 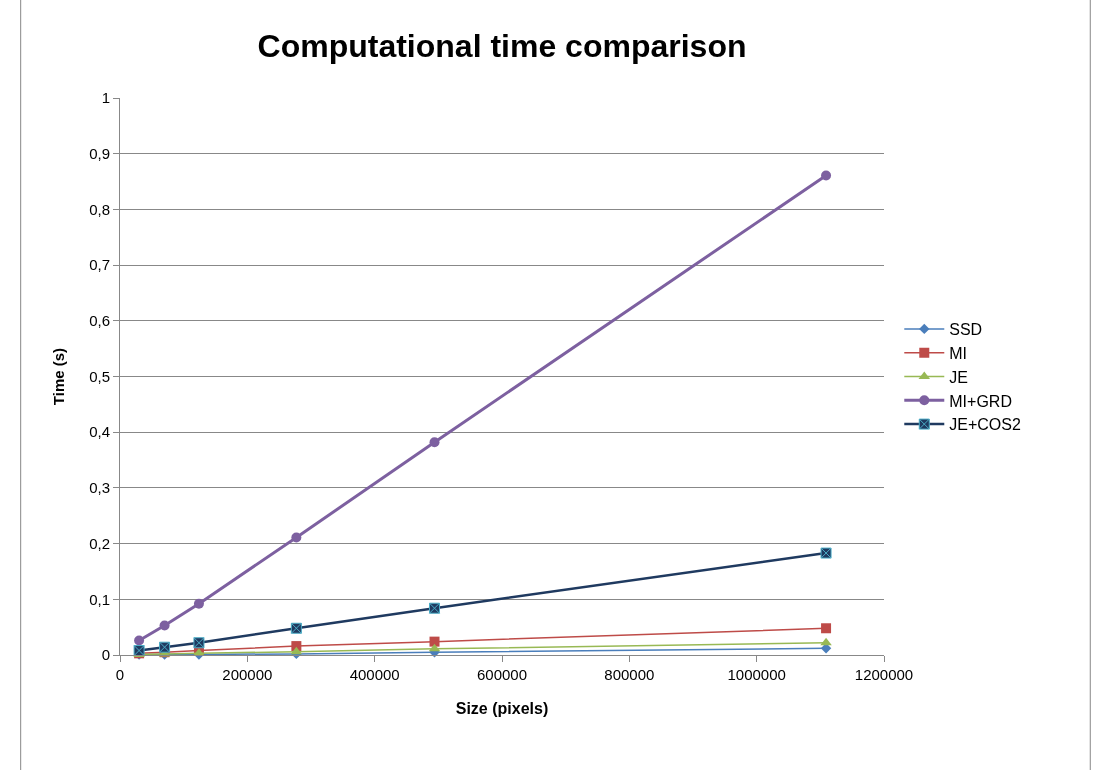 I want to click on x-tick-label: 400000, so click(x=374, y=674).